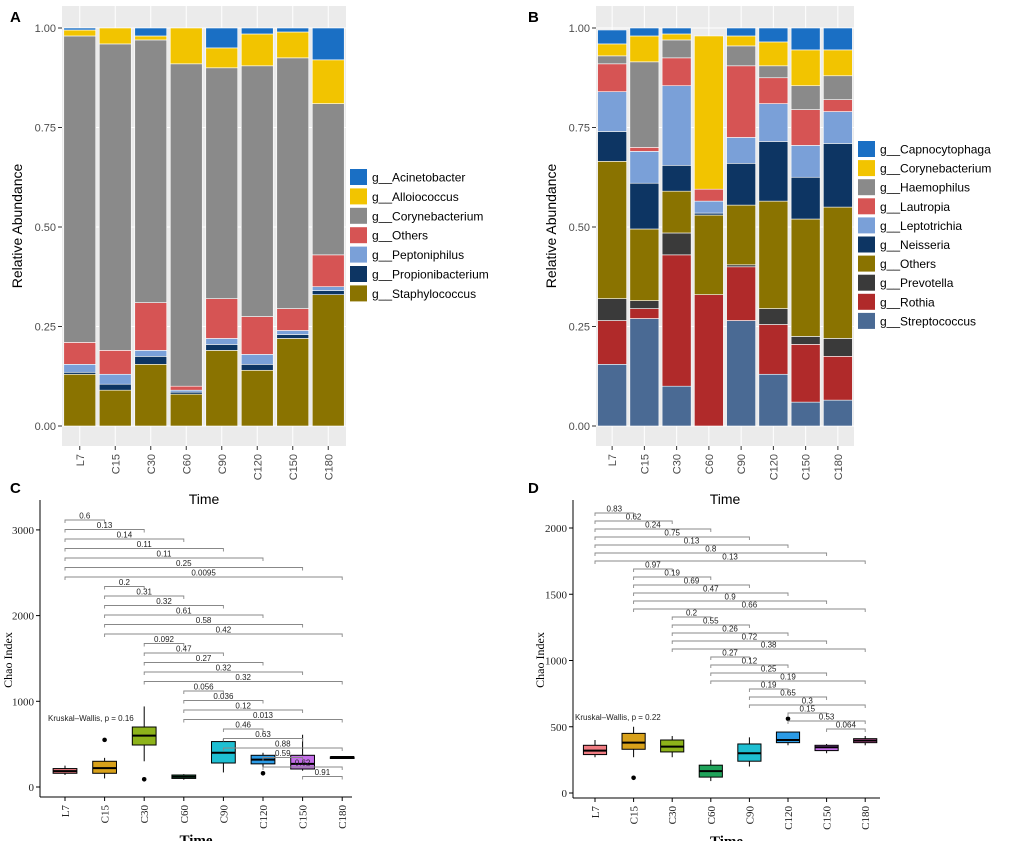 This screenshot has width=1030, height=841. I want to click on p-value-label: 0.55, so click(711, 621).